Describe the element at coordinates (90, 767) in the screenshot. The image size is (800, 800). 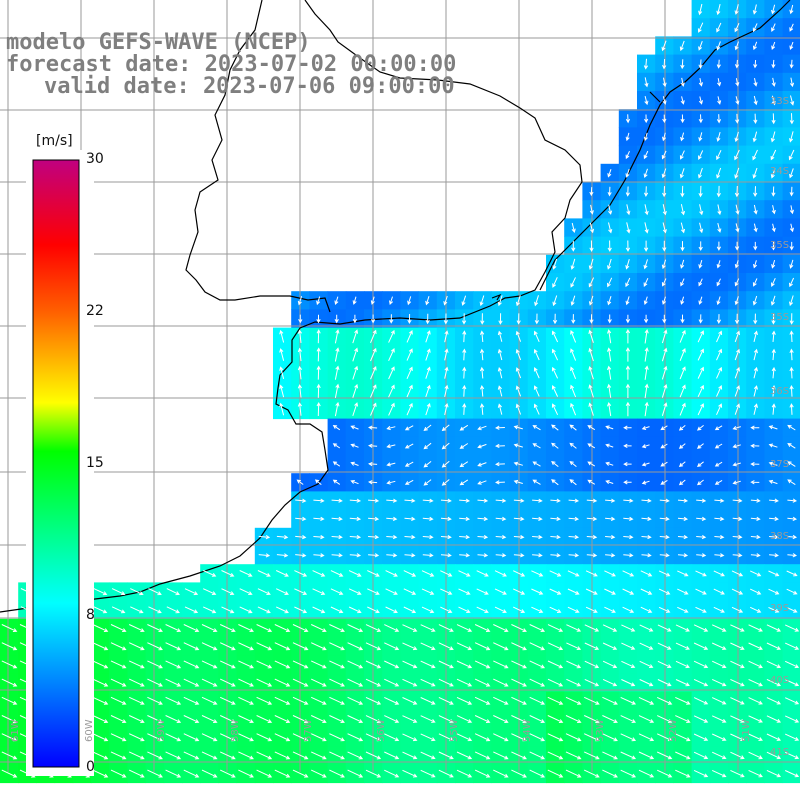
I see `colorbar-tick-0: 0` at that location.